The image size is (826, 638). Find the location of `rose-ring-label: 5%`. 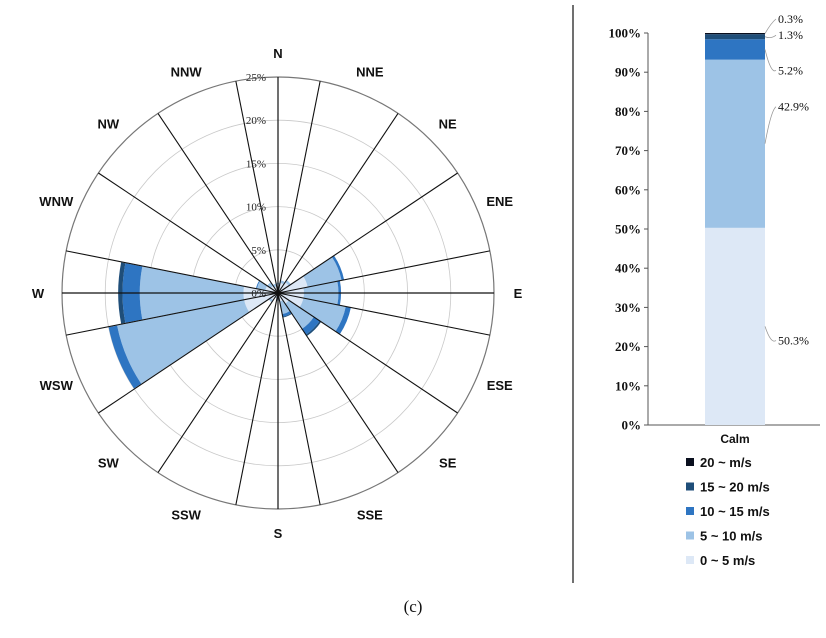

rose-ring-label: 5% is located at coordinates (258, 251).